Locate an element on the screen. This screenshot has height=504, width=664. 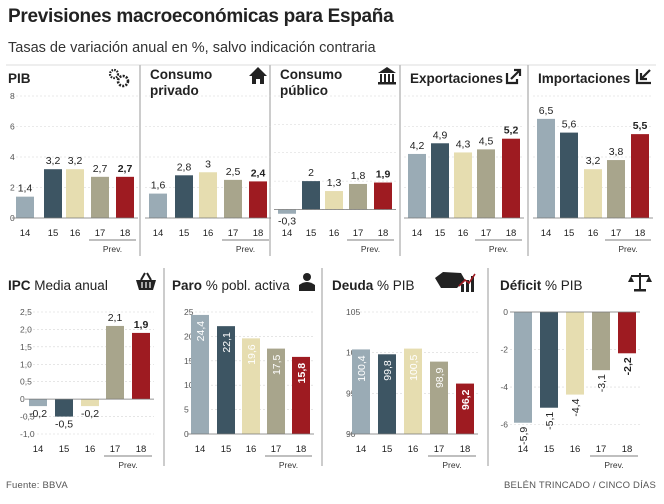
y-tick-label: 25 is located at coordinates (189, 312).